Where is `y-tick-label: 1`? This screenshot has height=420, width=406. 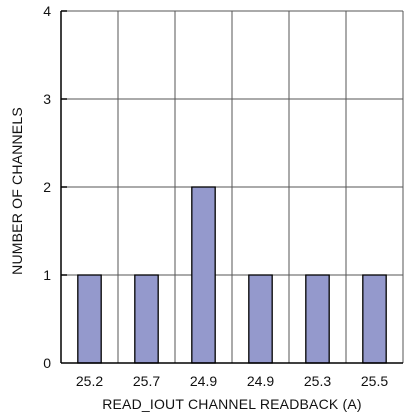
y-tick-label: 1 is located at coordinates (47, 275).